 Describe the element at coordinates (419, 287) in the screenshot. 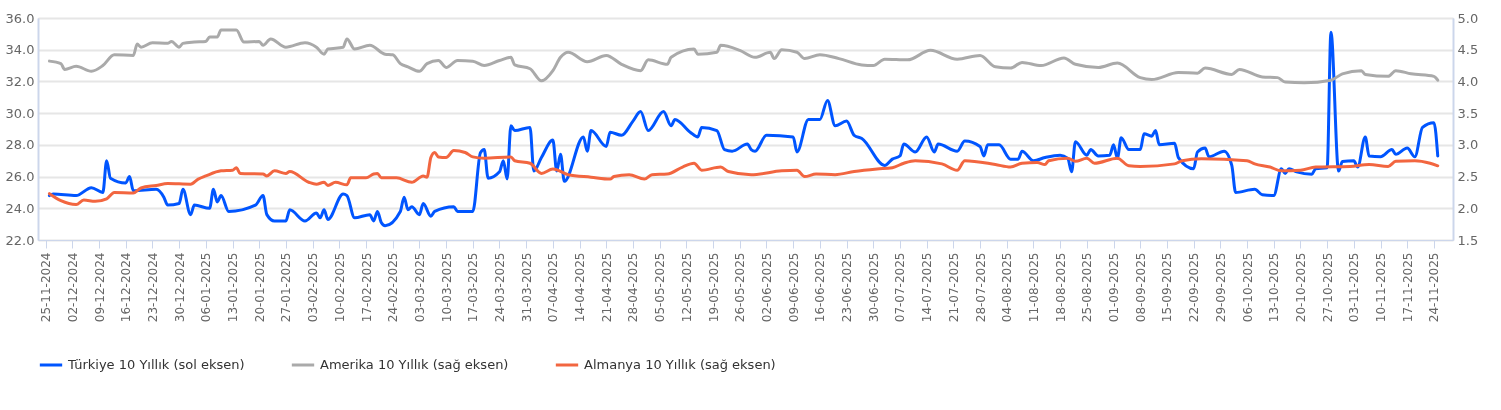

I see `x-tick-label: 03-03-2025` at that location.